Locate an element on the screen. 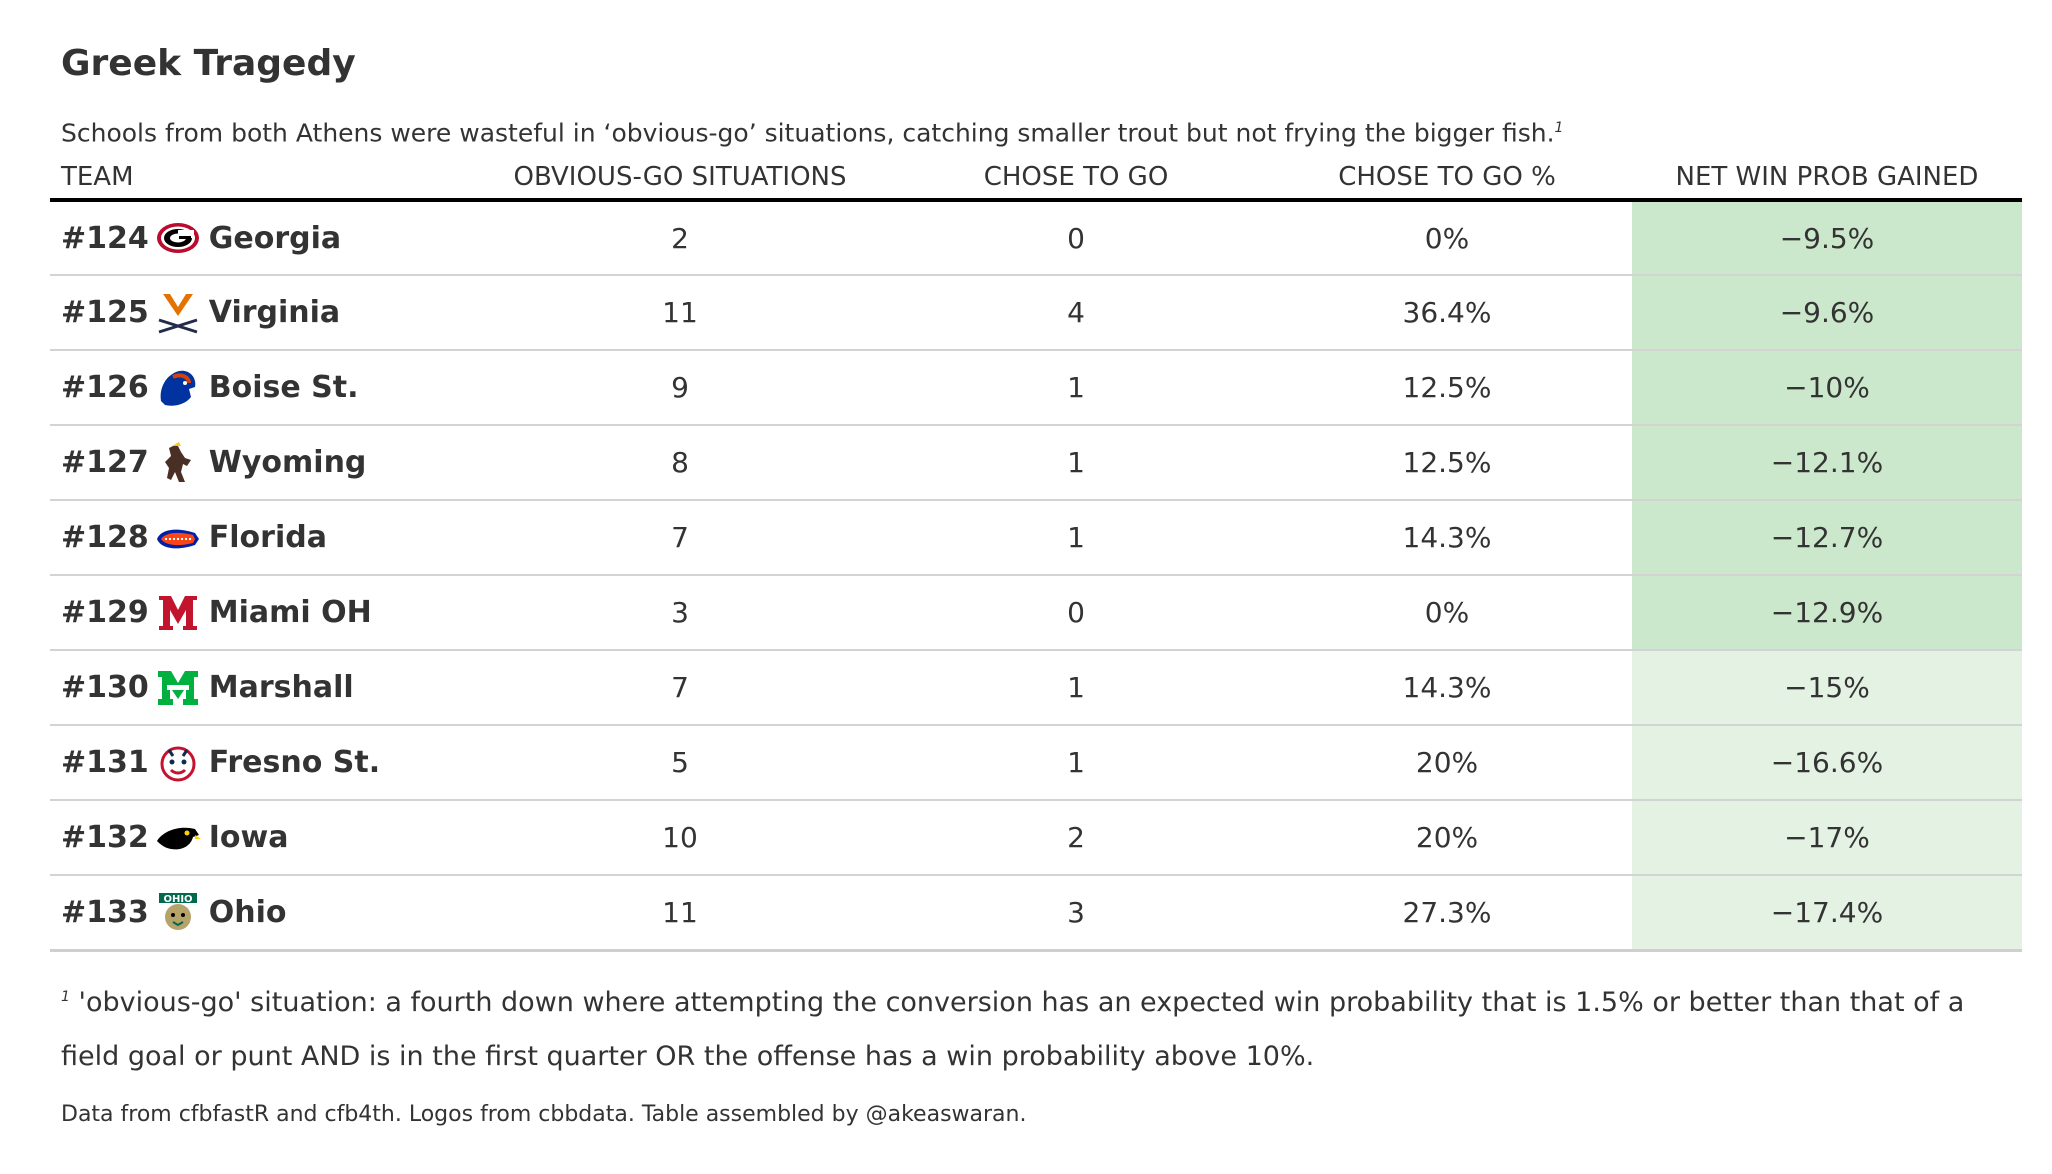 This screenshot has height=1174, width=2052. team-cell: #127 Wyoming is located at coordinates (260, 463).